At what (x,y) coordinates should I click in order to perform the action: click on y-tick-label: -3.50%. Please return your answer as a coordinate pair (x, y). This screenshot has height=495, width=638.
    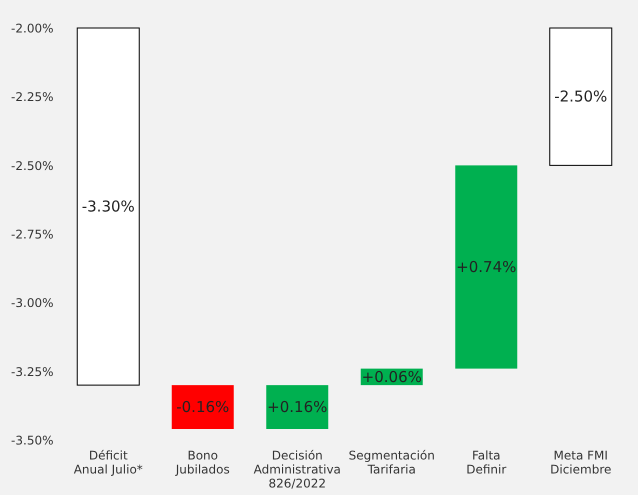
    Looking at the image, I should click on (32, 441).